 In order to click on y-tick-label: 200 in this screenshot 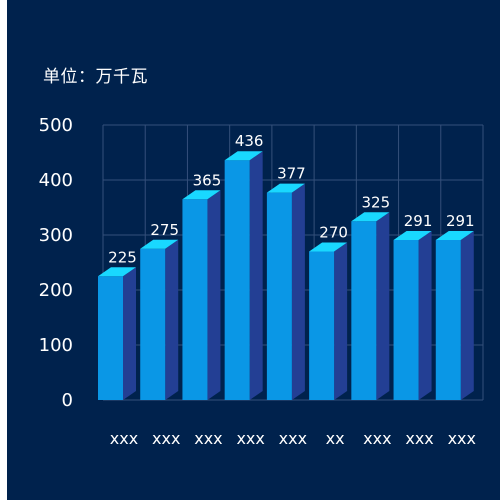, I will do `click(56, 290)`.